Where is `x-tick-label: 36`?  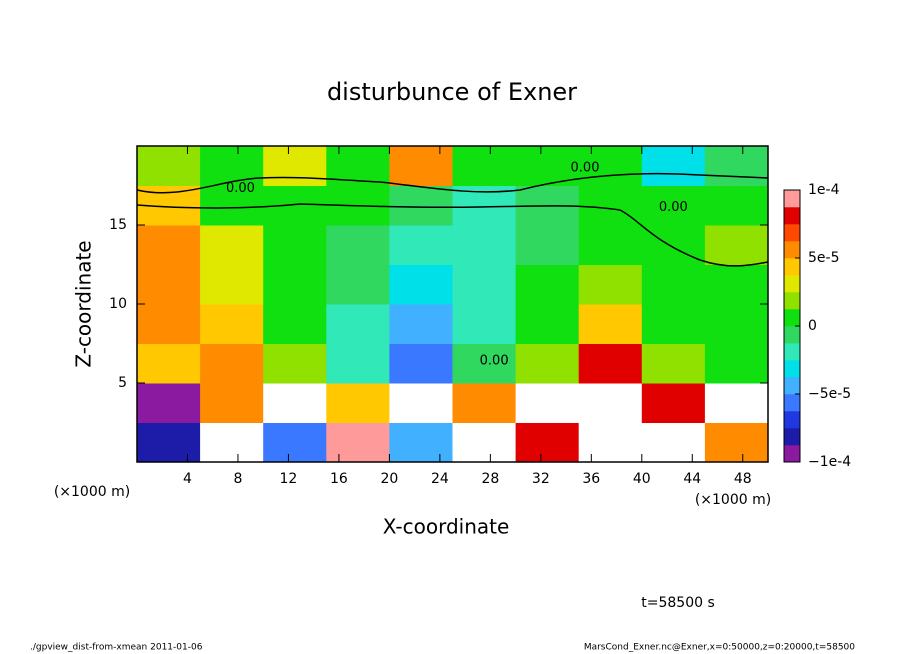
x-tick-label: 36 is located at coordinates (591, 479).